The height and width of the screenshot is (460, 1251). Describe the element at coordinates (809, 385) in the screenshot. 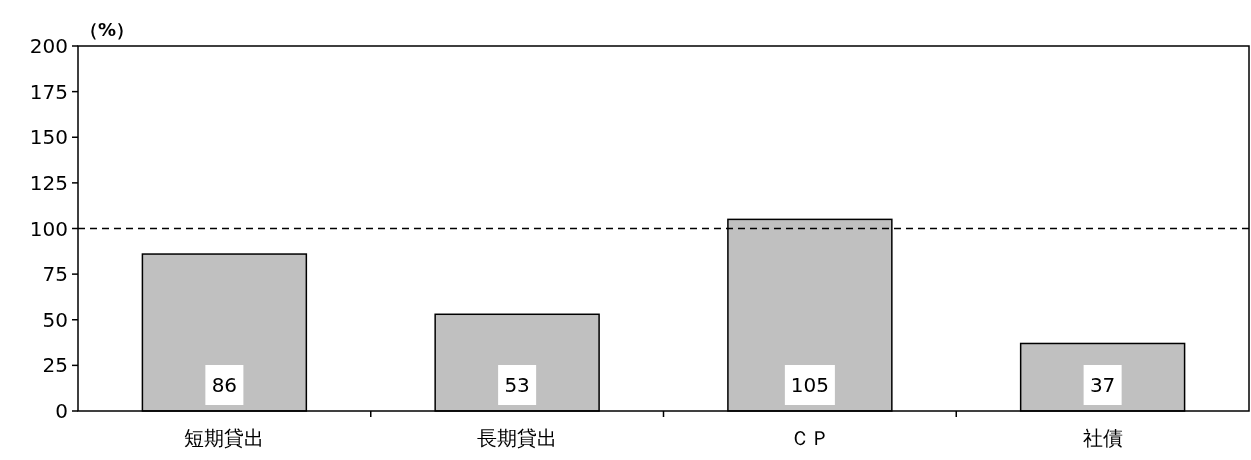

I see `data-label: 105` at that location.